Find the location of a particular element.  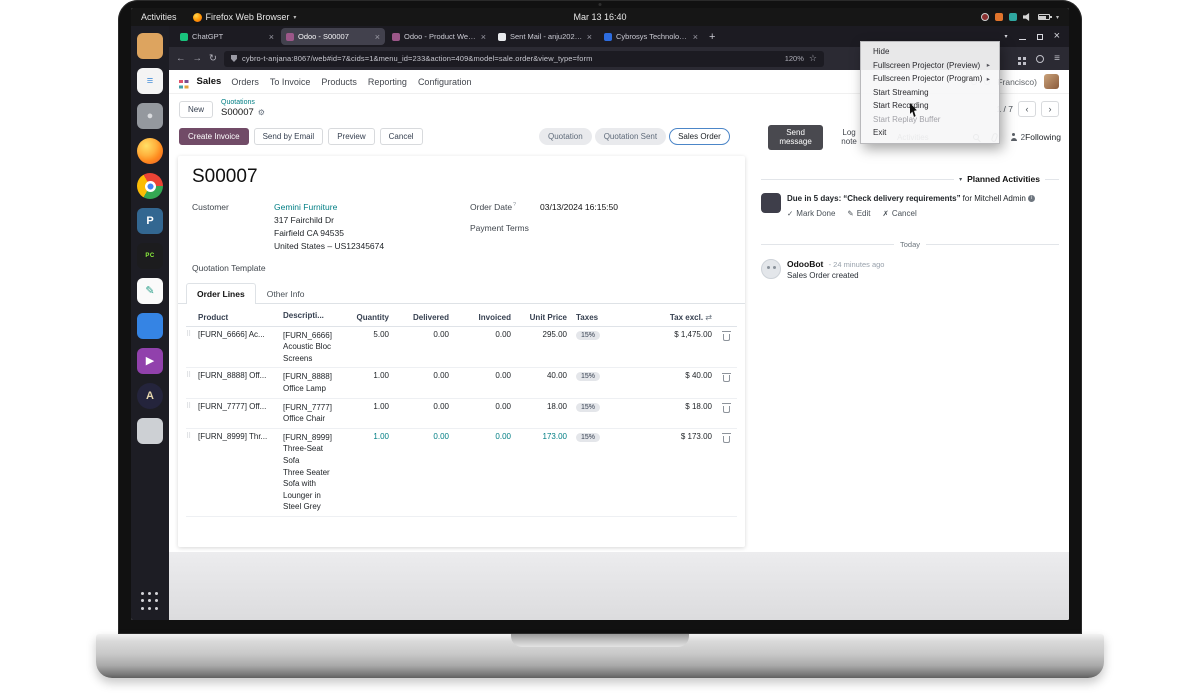

col-delivered: Delivered is located at coordinates (430, 317).